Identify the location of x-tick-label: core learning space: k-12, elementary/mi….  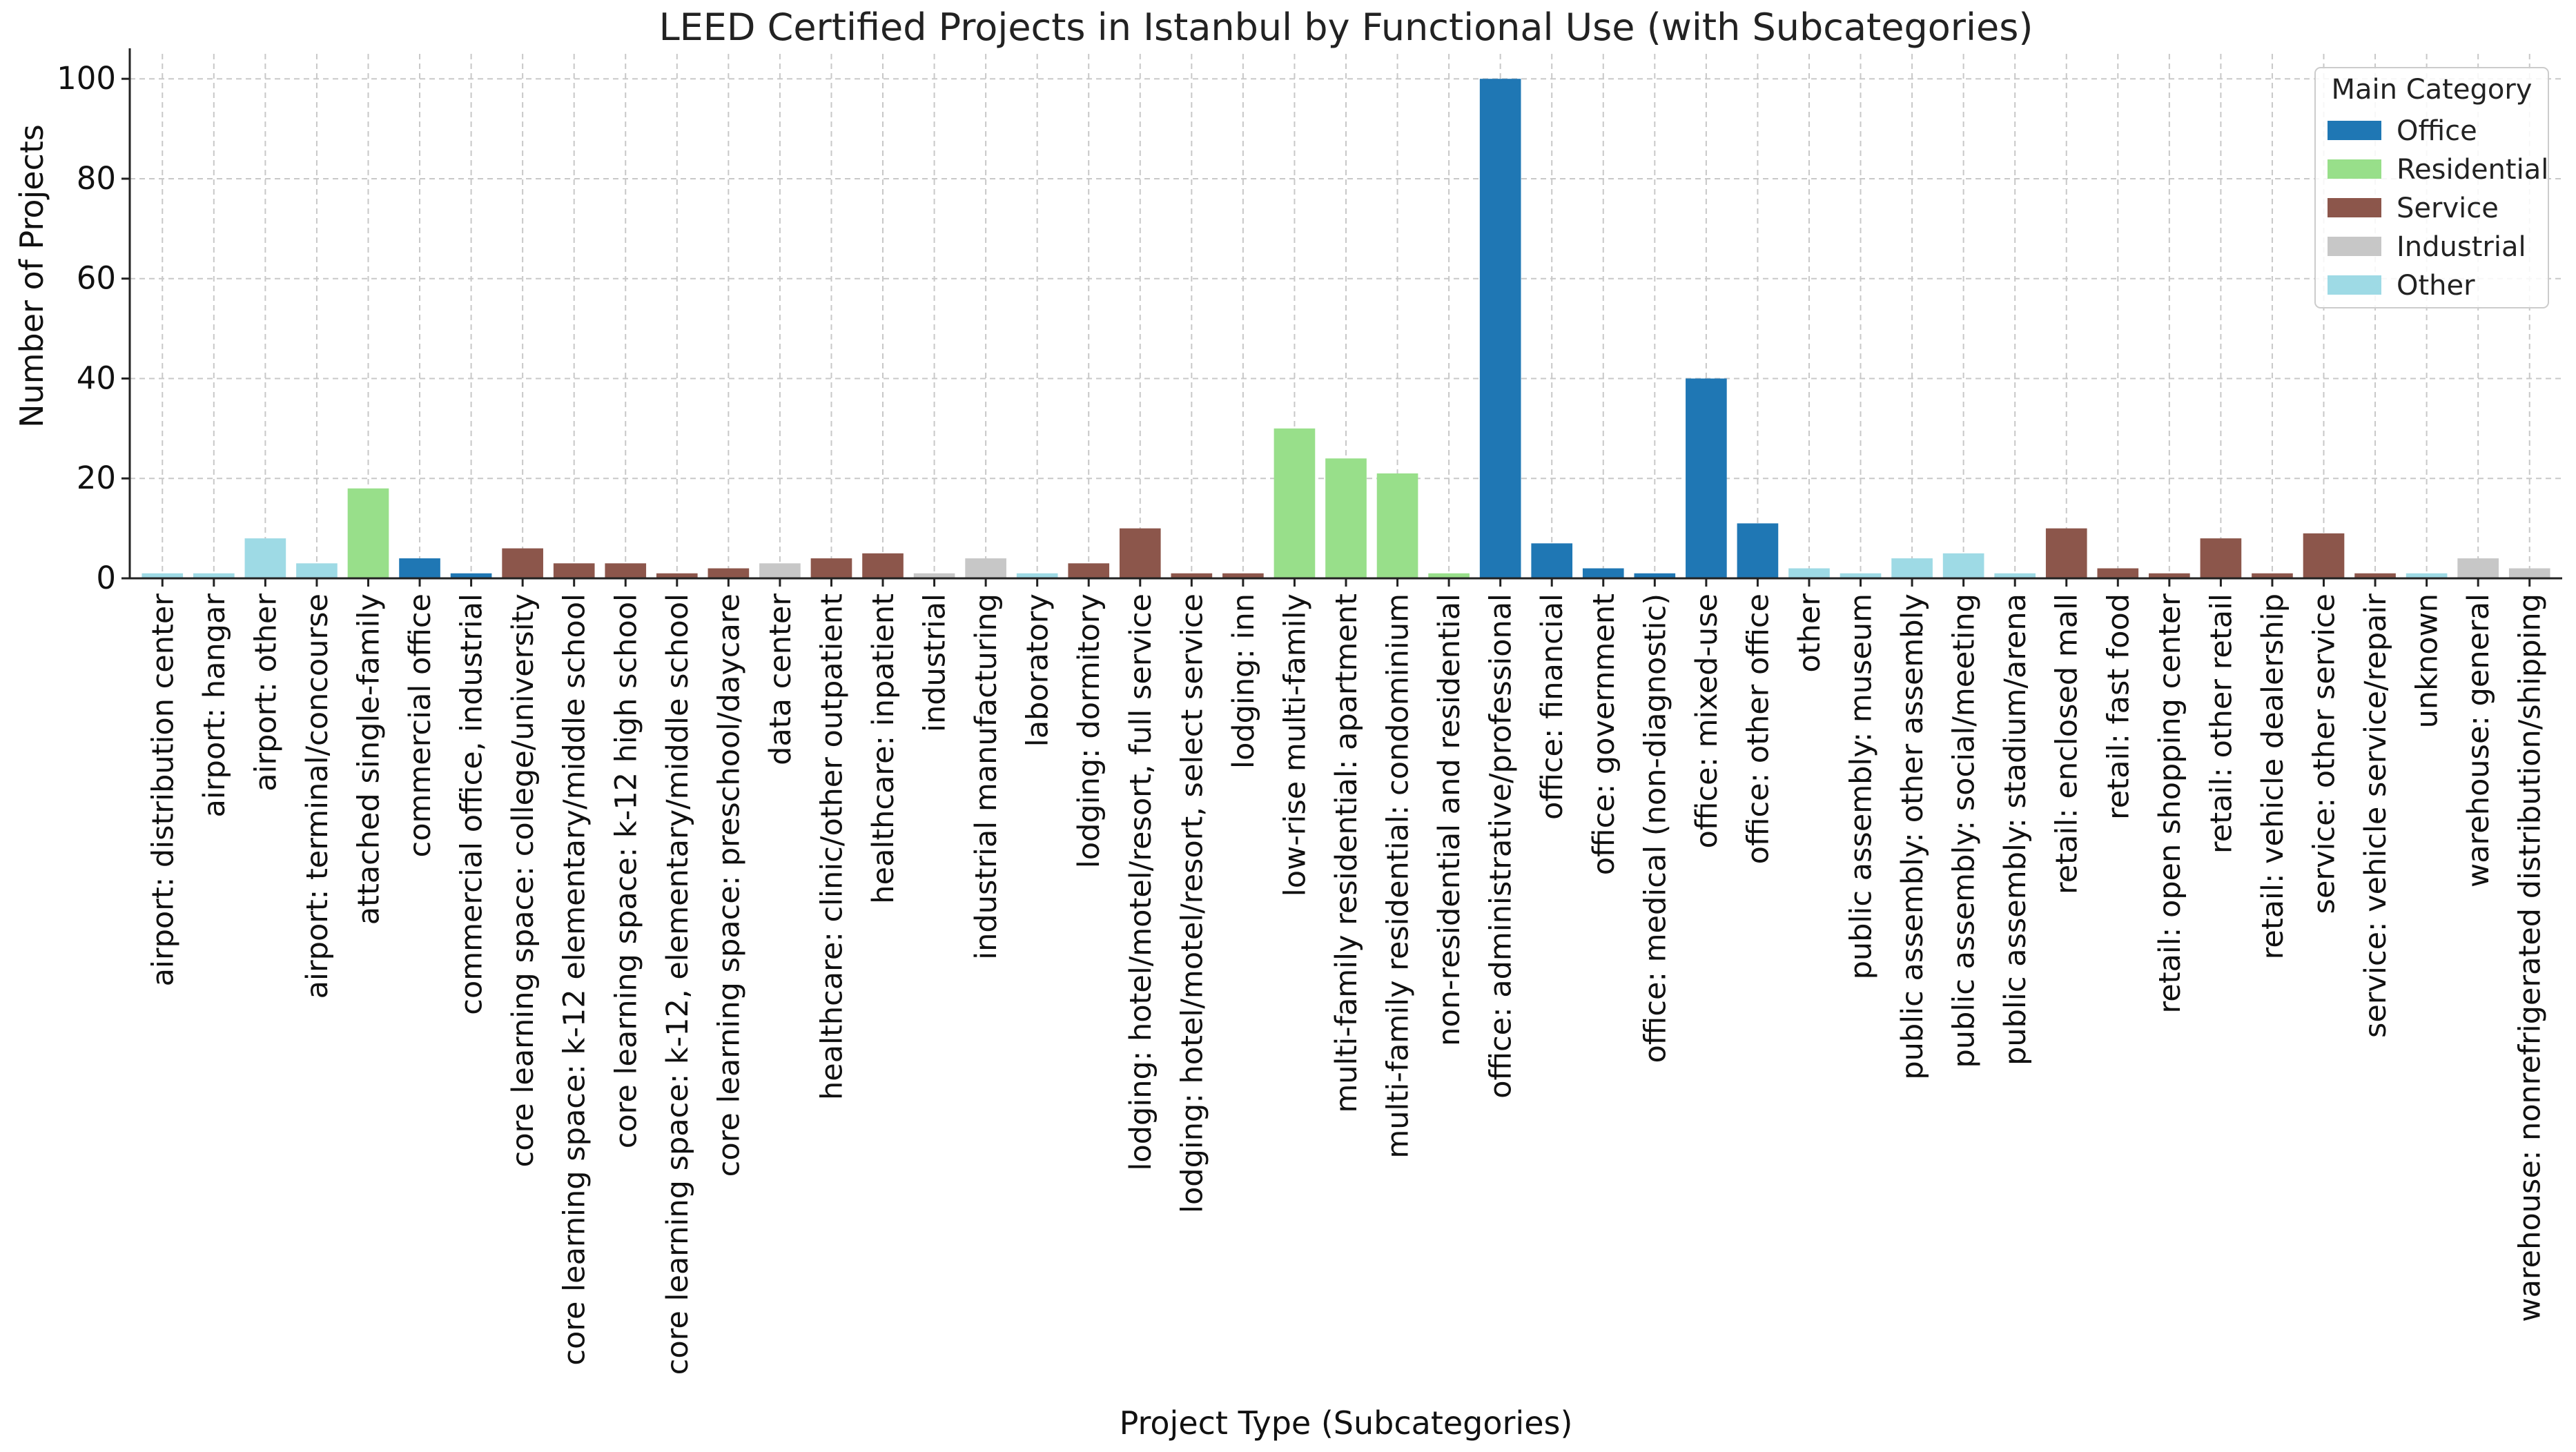
(678, 984).